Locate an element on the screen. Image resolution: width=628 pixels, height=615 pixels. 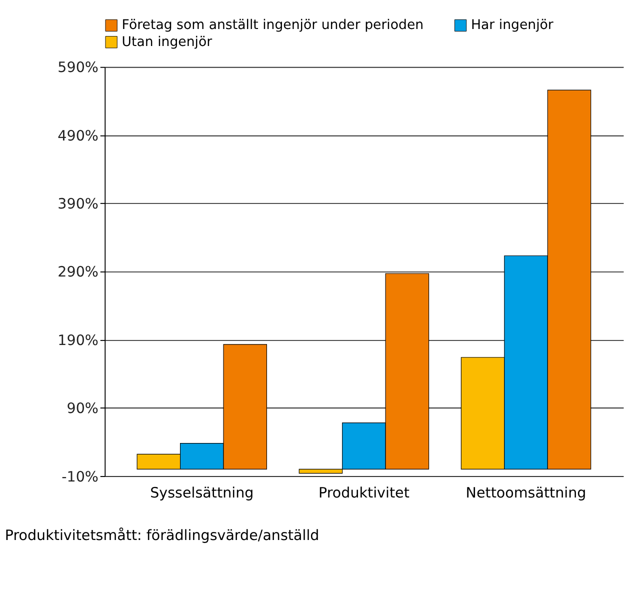
legend-label: Utan ingenjör is located at coordinates (167, 42).